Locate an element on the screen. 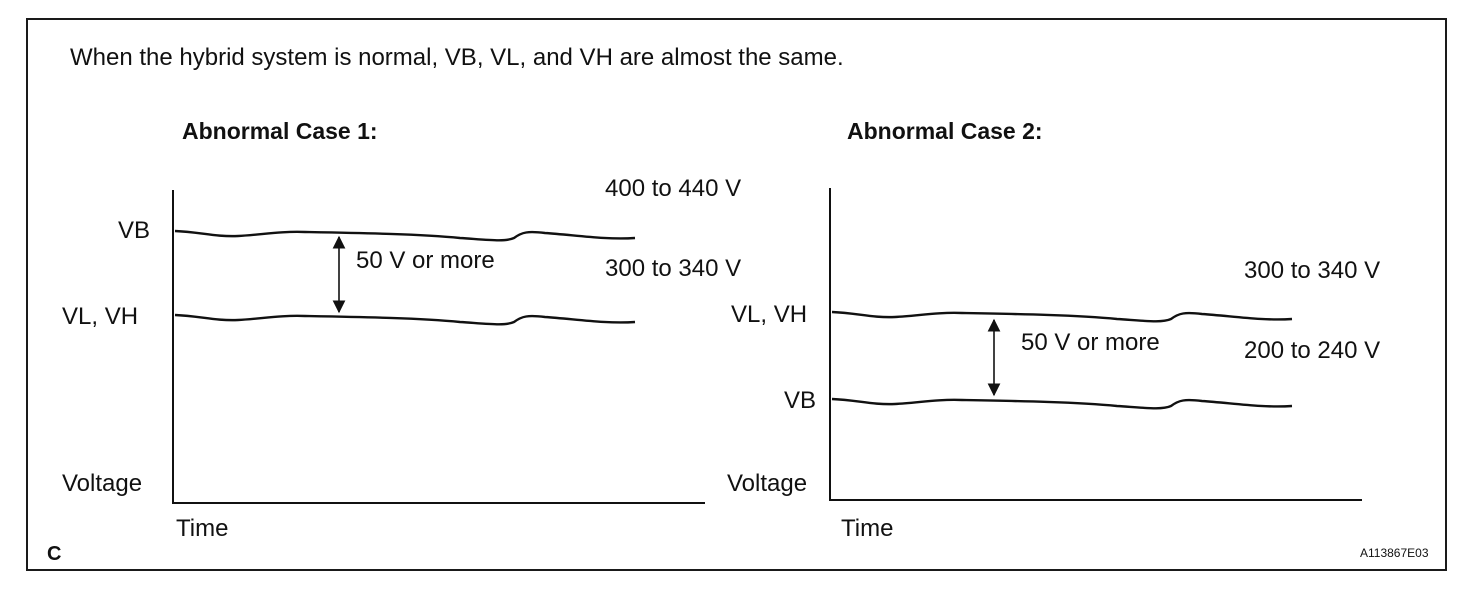 Image resolution: width=1472 pixels, height=594 pixels. figure-code: A113867E03 is located at coordinates (1394, 553).